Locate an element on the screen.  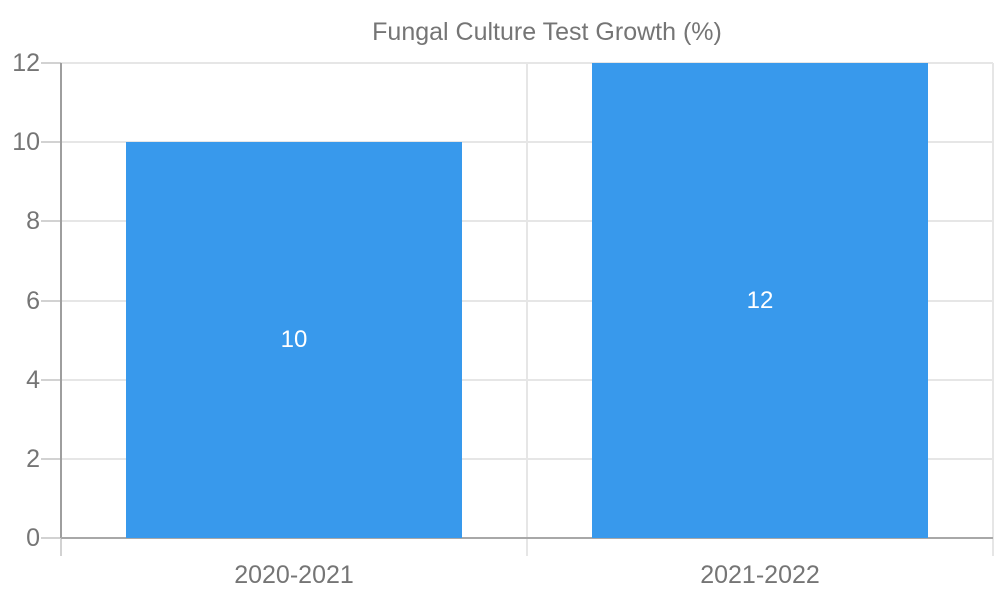
y-tick-label: 10 is located at coordinates (26, 142).